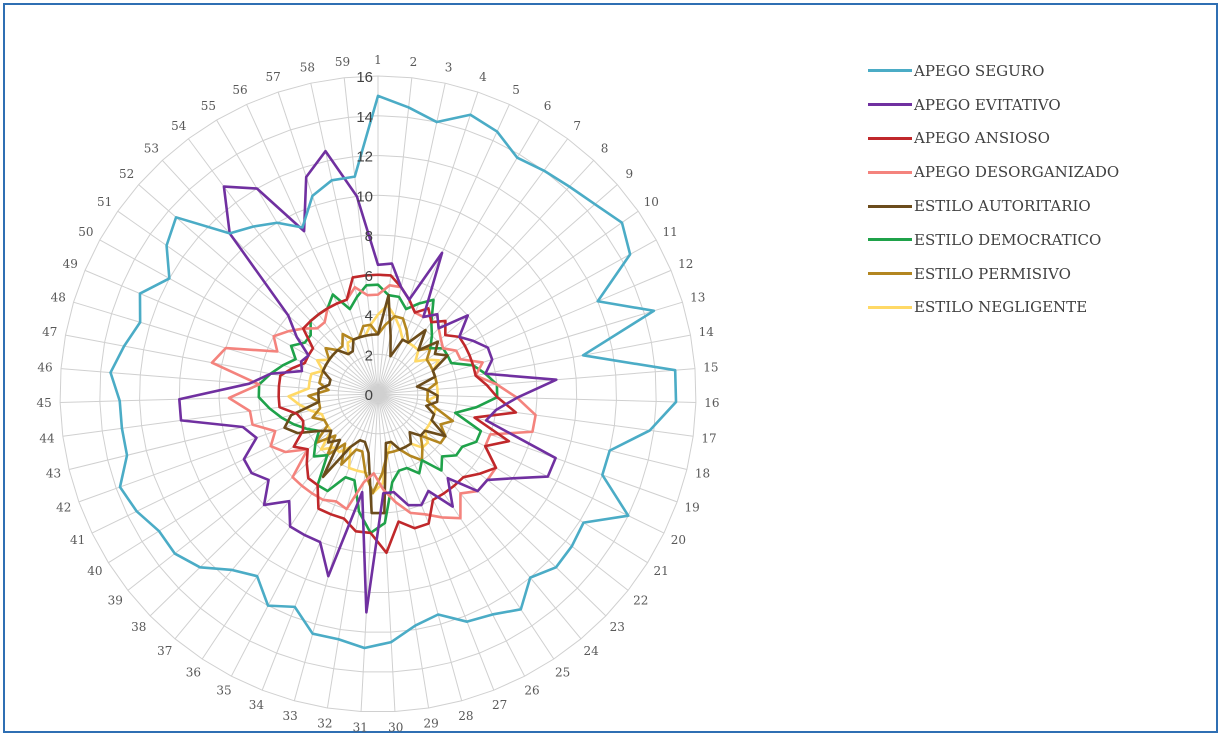 The image size is (1225, 737). What do you see at coordinates (369, 276) in the screenshot?
I see `radial-tick-label: 6` at bounding box center [369, 276].